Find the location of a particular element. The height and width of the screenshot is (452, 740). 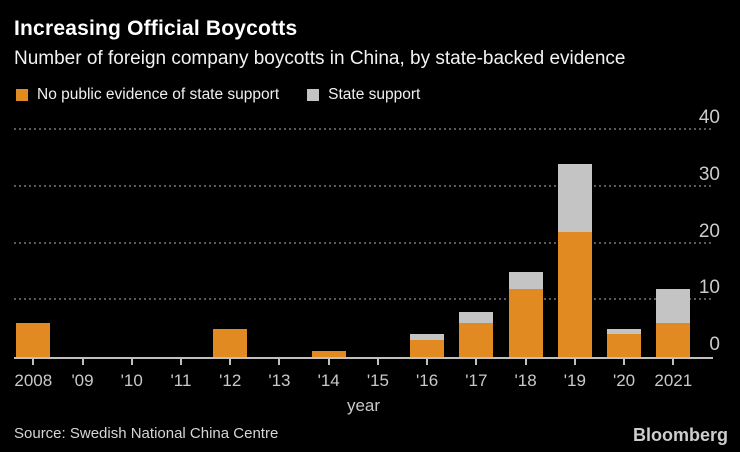

x-tick-label-18: '18 is located at coordinates (525, 380).